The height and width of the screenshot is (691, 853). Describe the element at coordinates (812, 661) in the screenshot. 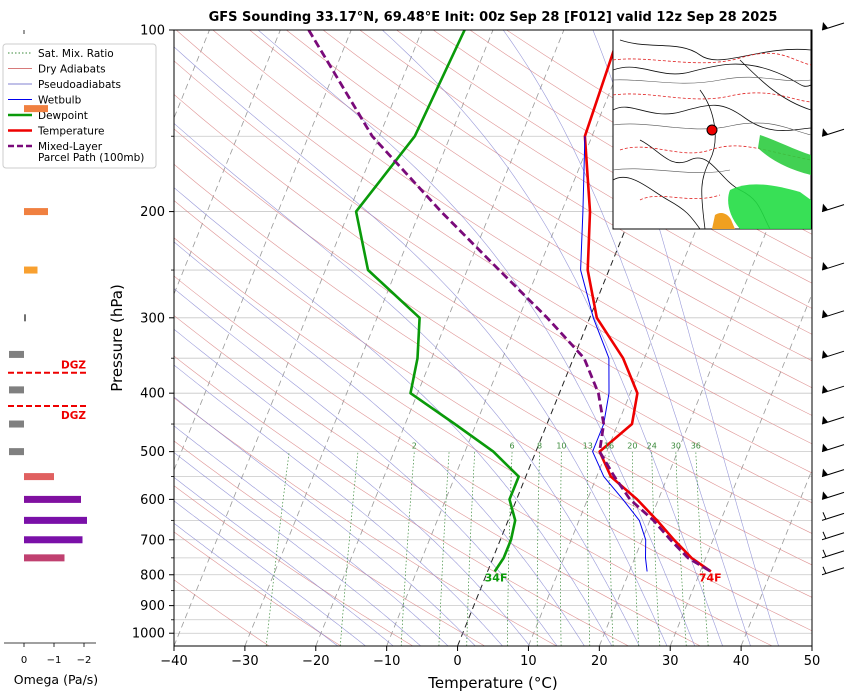

I see `x-tick-label: 50` at that location.